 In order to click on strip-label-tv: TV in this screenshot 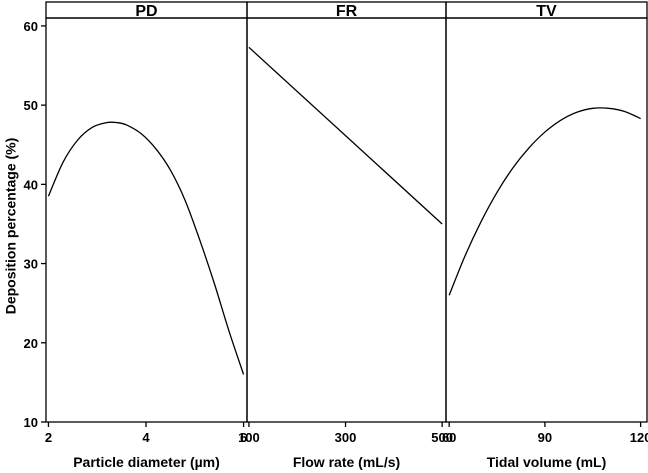, I will do `click(546, 11)`.